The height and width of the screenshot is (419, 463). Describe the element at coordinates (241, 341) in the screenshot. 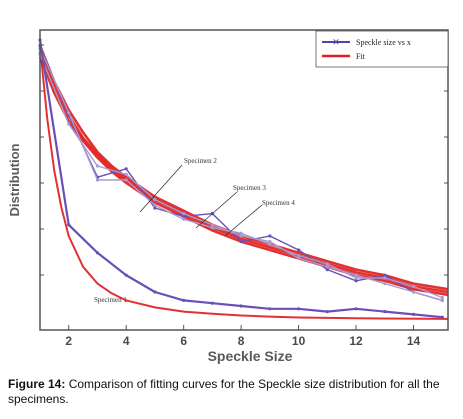

I see `x-tick-label-8: 8` at that location.